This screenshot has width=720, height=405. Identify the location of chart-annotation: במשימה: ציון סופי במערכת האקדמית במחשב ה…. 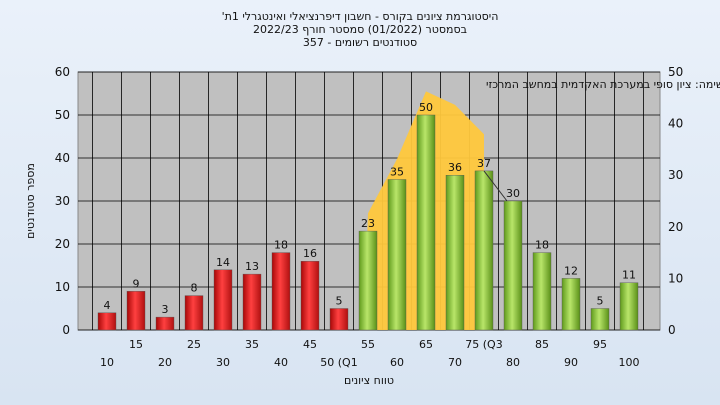
(603, 84).